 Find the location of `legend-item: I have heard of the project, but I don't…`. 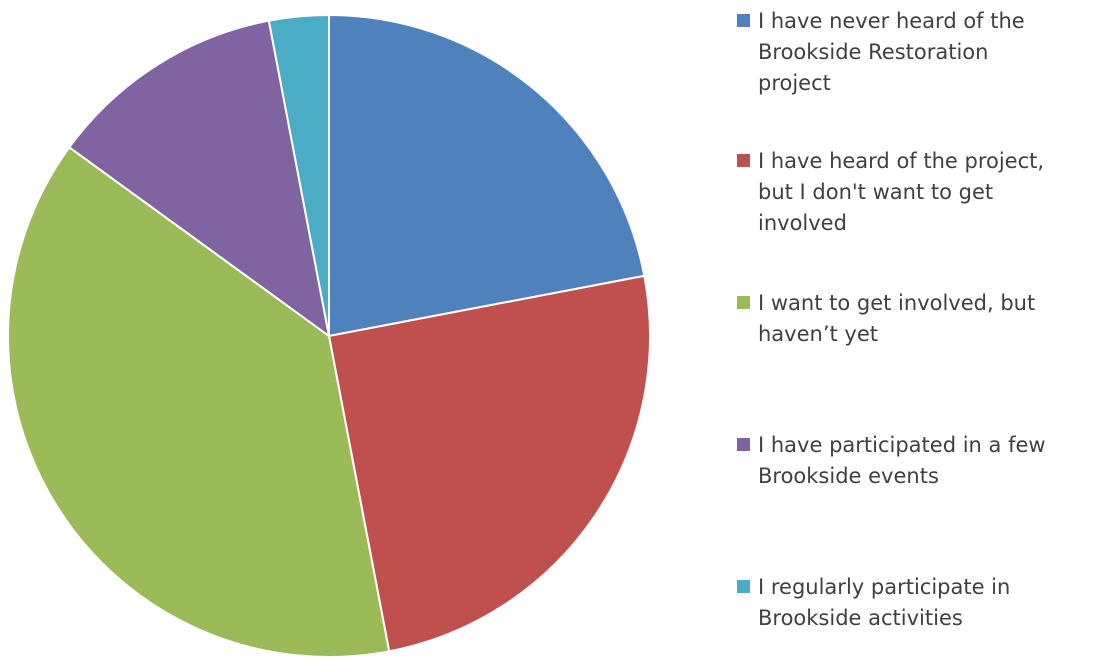

legend-item: I have heard of the project, but I don't… is located at coordinates (917, 192).